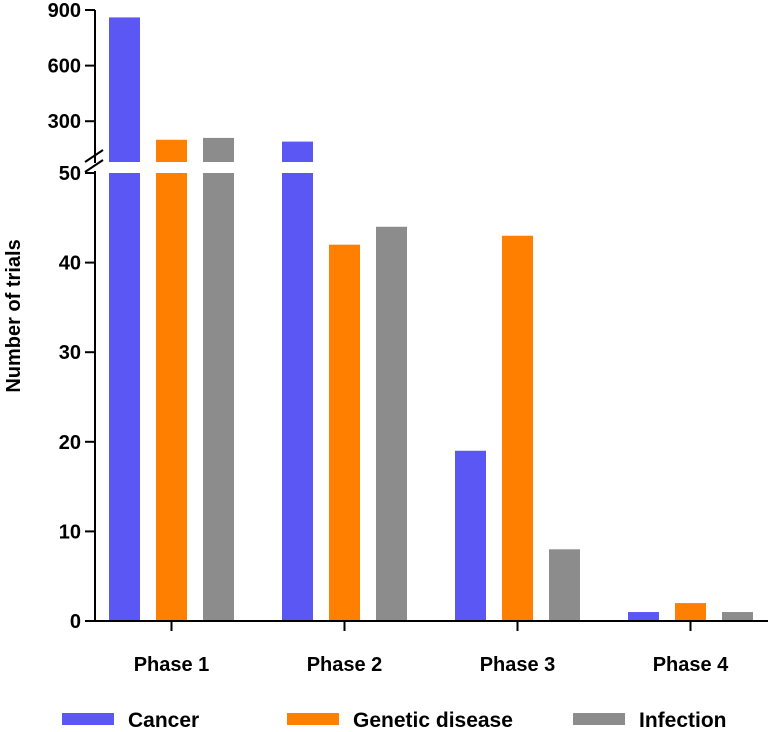 The width and height of the screenshot is (771, 732). Describe the element at coordinates (163, 720) in the screenshot. I see `legend-label-cancer: Cancer` at that location.